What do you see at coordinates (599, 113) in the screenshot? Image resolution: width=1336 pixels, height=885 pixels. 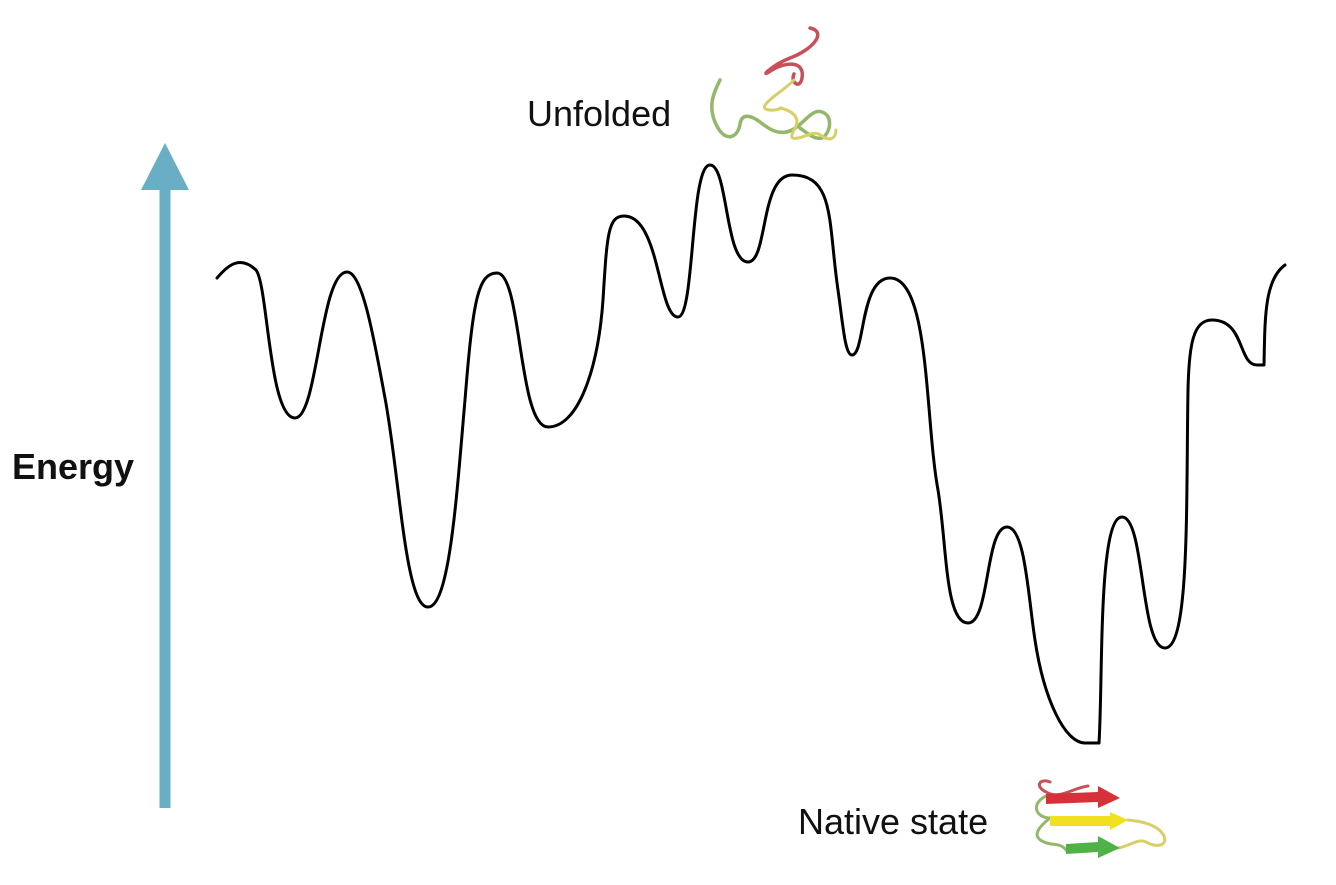 I see `unfolded-label: Unfolded` at bounding box center [599, 113].